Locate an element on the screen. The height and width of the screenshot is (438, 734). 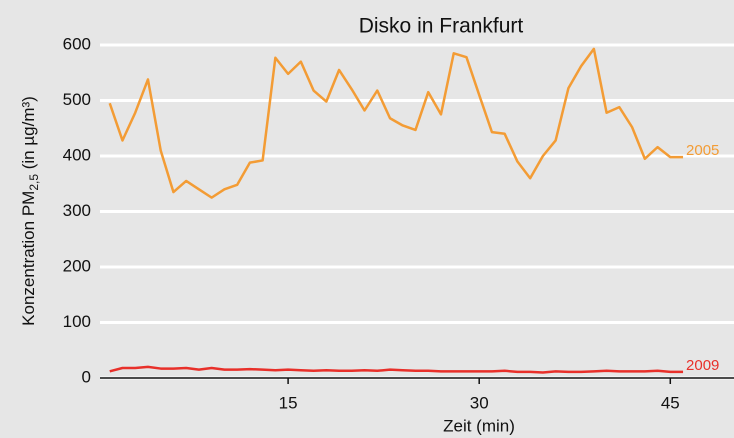
y-tick-label: 500 is located at coordinates (77, 99).